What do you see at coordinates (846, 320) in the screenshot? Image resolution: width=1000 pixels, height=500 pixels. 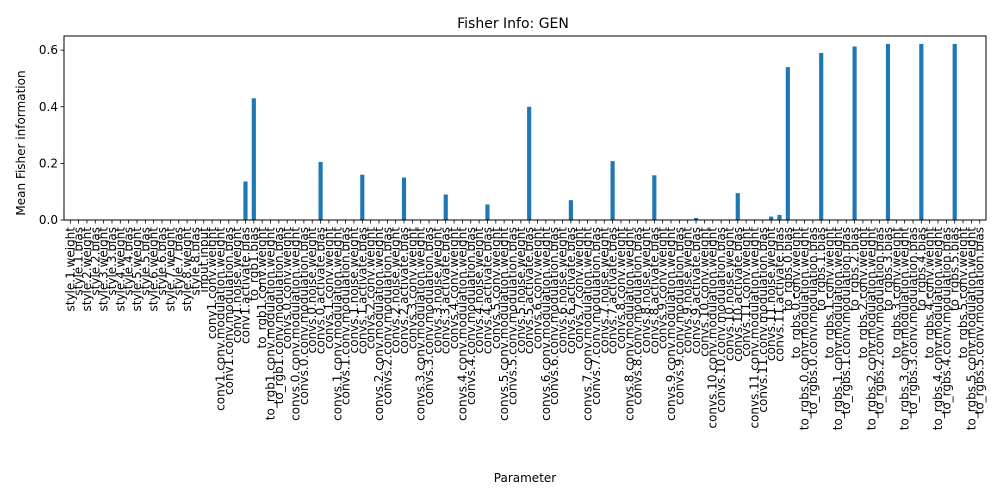 I see `x-tick-label: to_rgbs.1.conv.modulation.bias` at bounding box center [846, 320].